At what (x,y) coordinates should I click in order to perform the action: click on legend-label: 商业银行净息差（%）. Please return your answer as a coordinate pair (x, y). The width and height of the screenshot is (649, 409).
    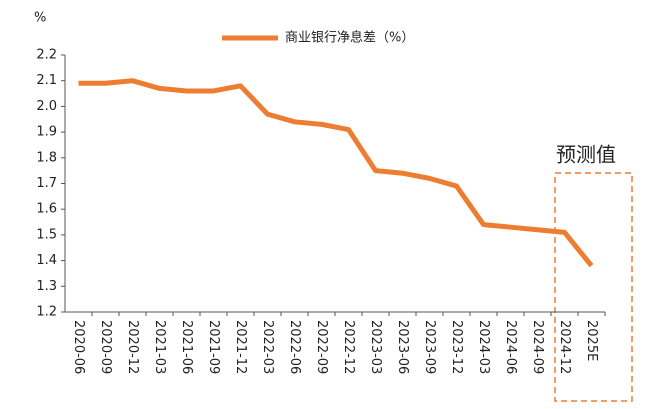
    Looking at the image, I should click on (349, 38).